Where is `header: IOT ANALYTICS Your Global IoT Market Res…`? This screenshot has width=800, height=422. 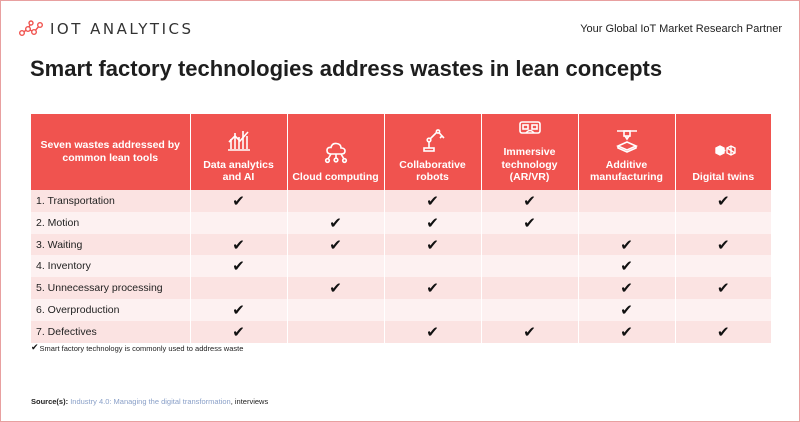 header: IOT ANALYTICS Your Global IoT Market Res… is located at coordinates (400, 29).